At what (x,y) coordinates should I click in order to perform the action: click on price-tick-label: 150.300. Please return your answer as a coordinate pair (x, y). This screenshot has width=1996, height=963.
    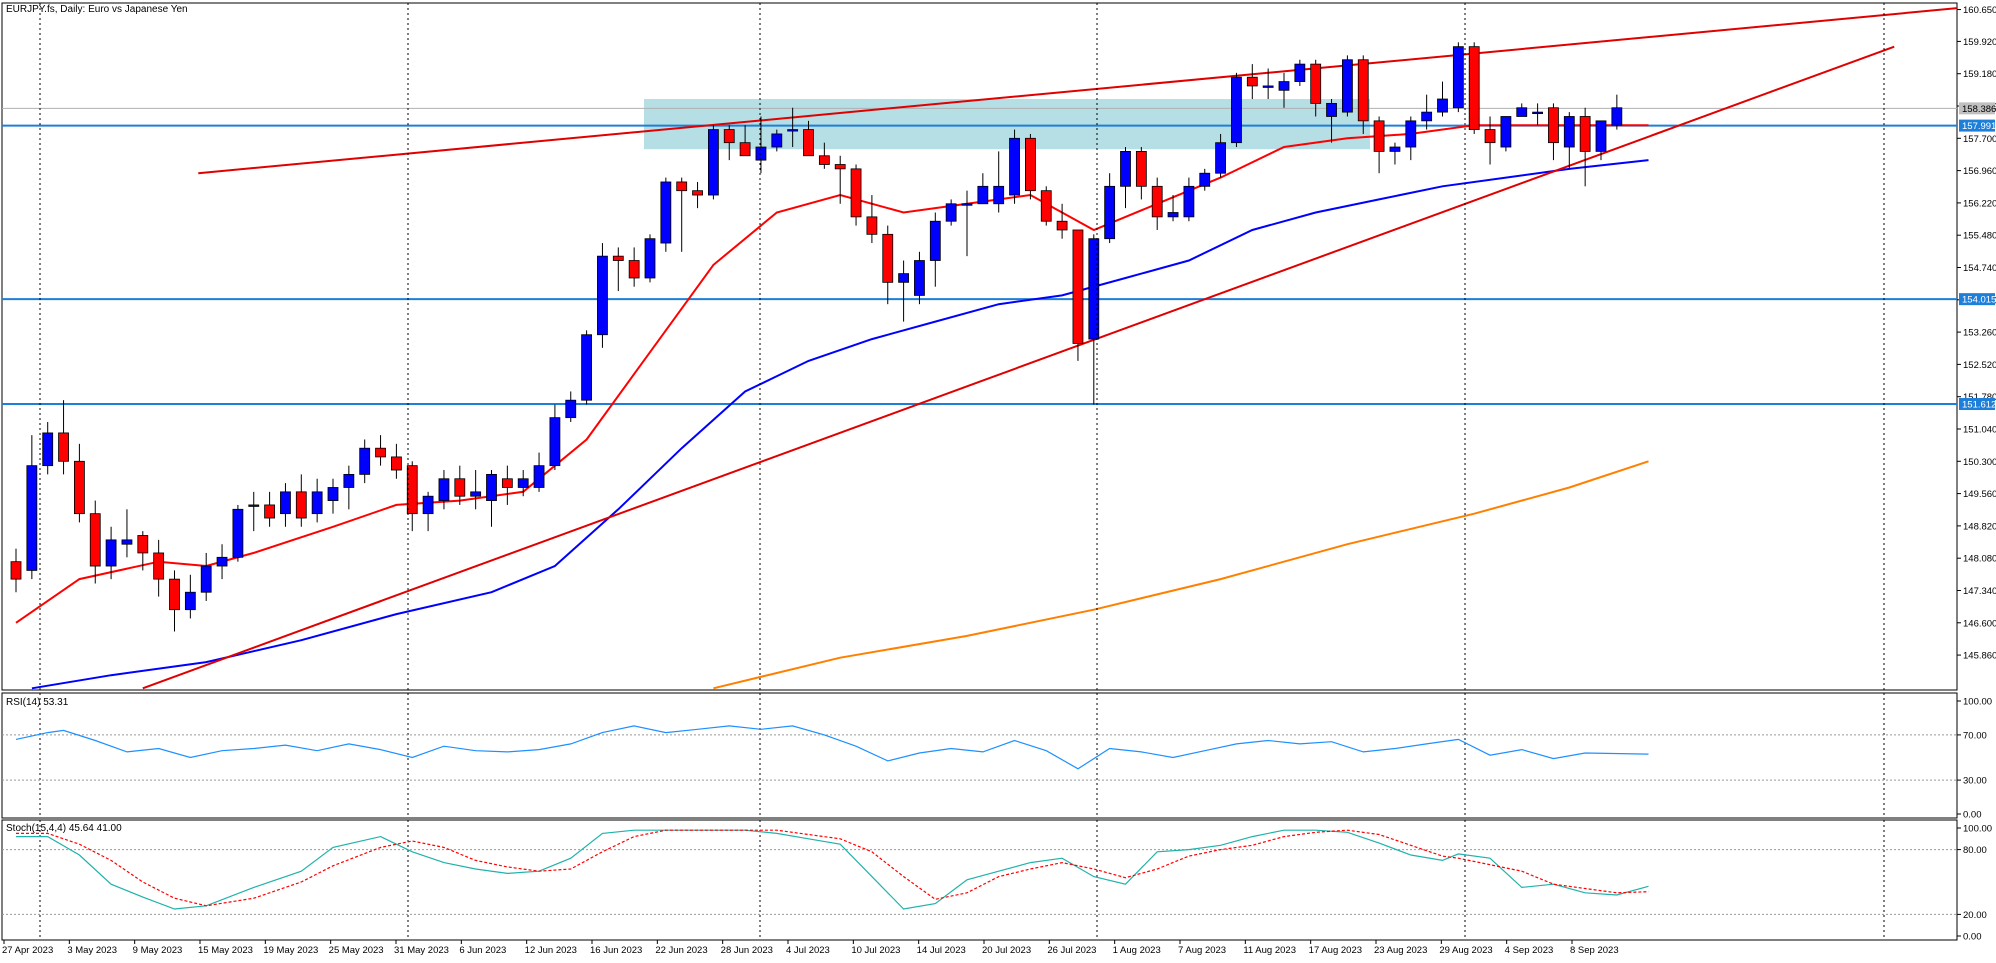
    Looking at the image, I should click on (1979, 462).